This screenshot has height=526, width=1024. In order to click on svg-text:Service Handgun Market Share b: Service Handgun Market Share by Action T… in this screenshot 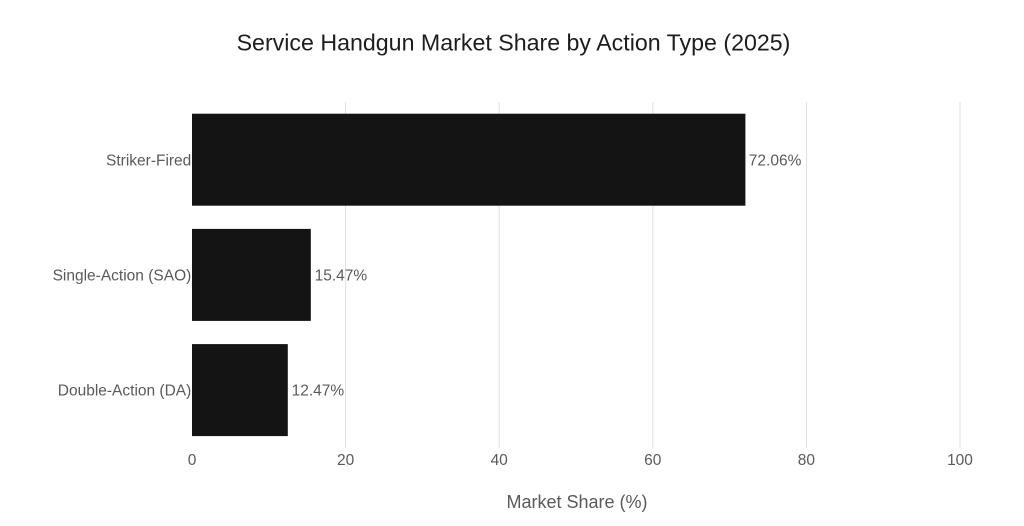, I will do `click(514, 43)`.